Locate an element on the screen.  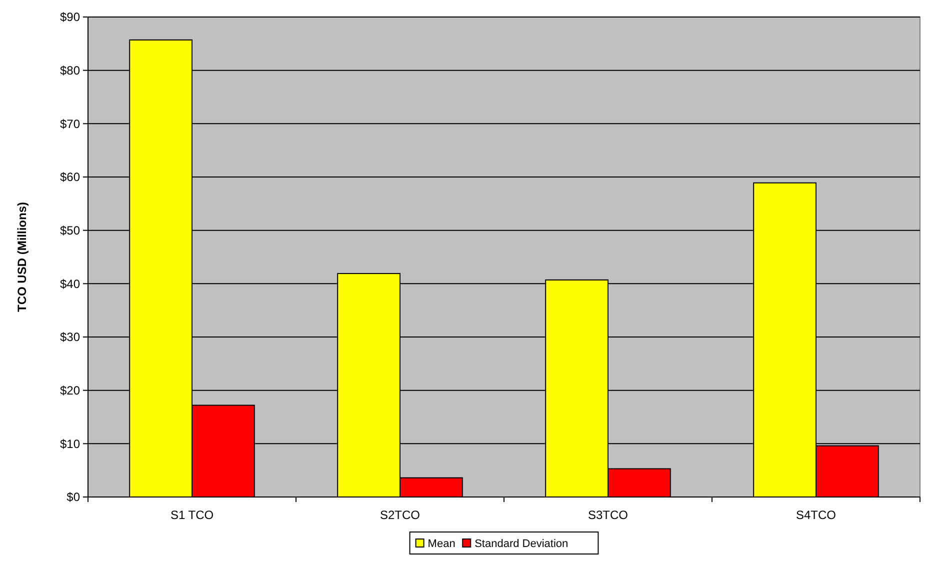
x-tick-label: S4TCO is located at coordinates (816, 515).